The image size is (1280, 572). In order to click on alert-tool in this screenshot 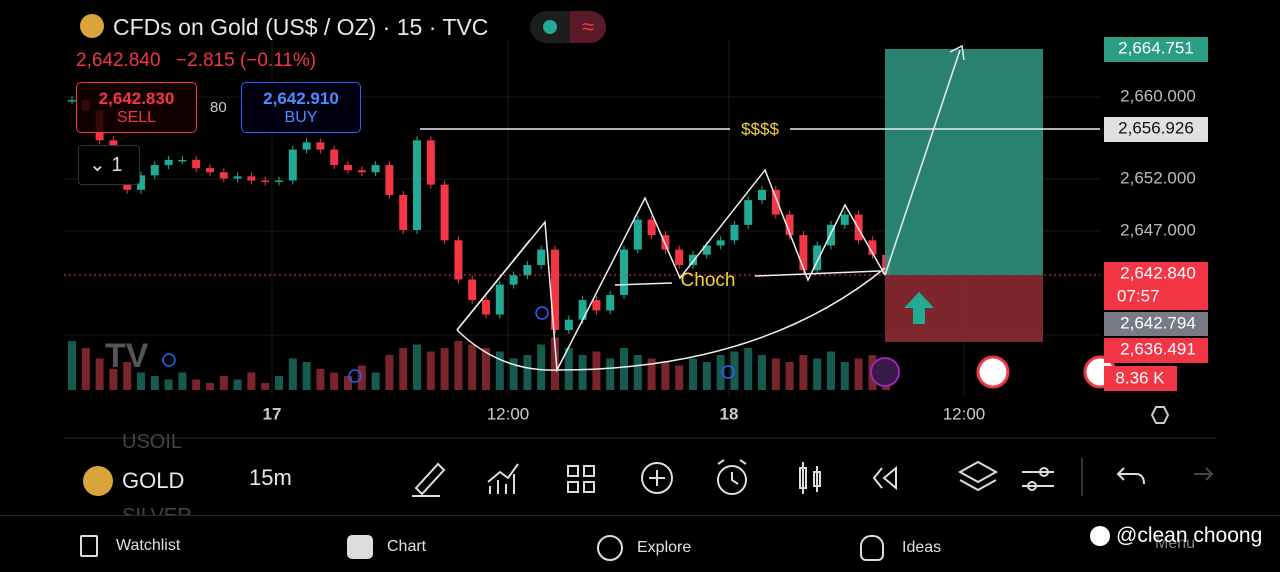, I will do `click(732, 477)`.